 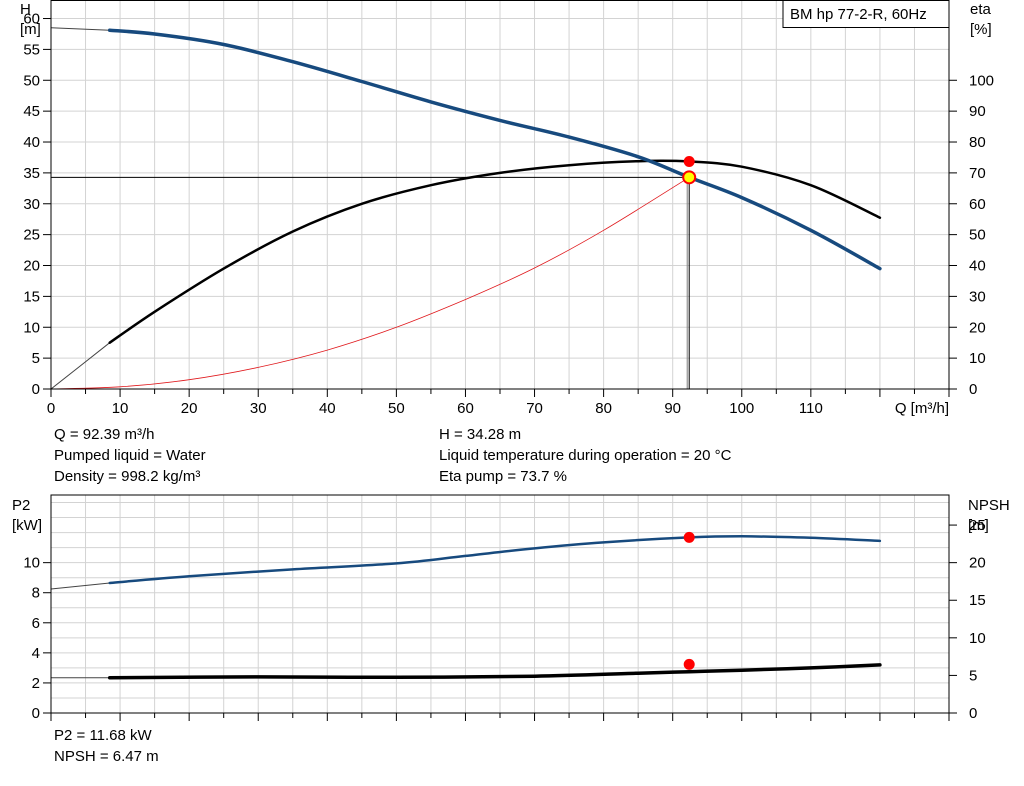 What do you see at coordinates (672, 408) in the screenshot?
I see `x-tick-label: 90` at bounding box center [672, 408].